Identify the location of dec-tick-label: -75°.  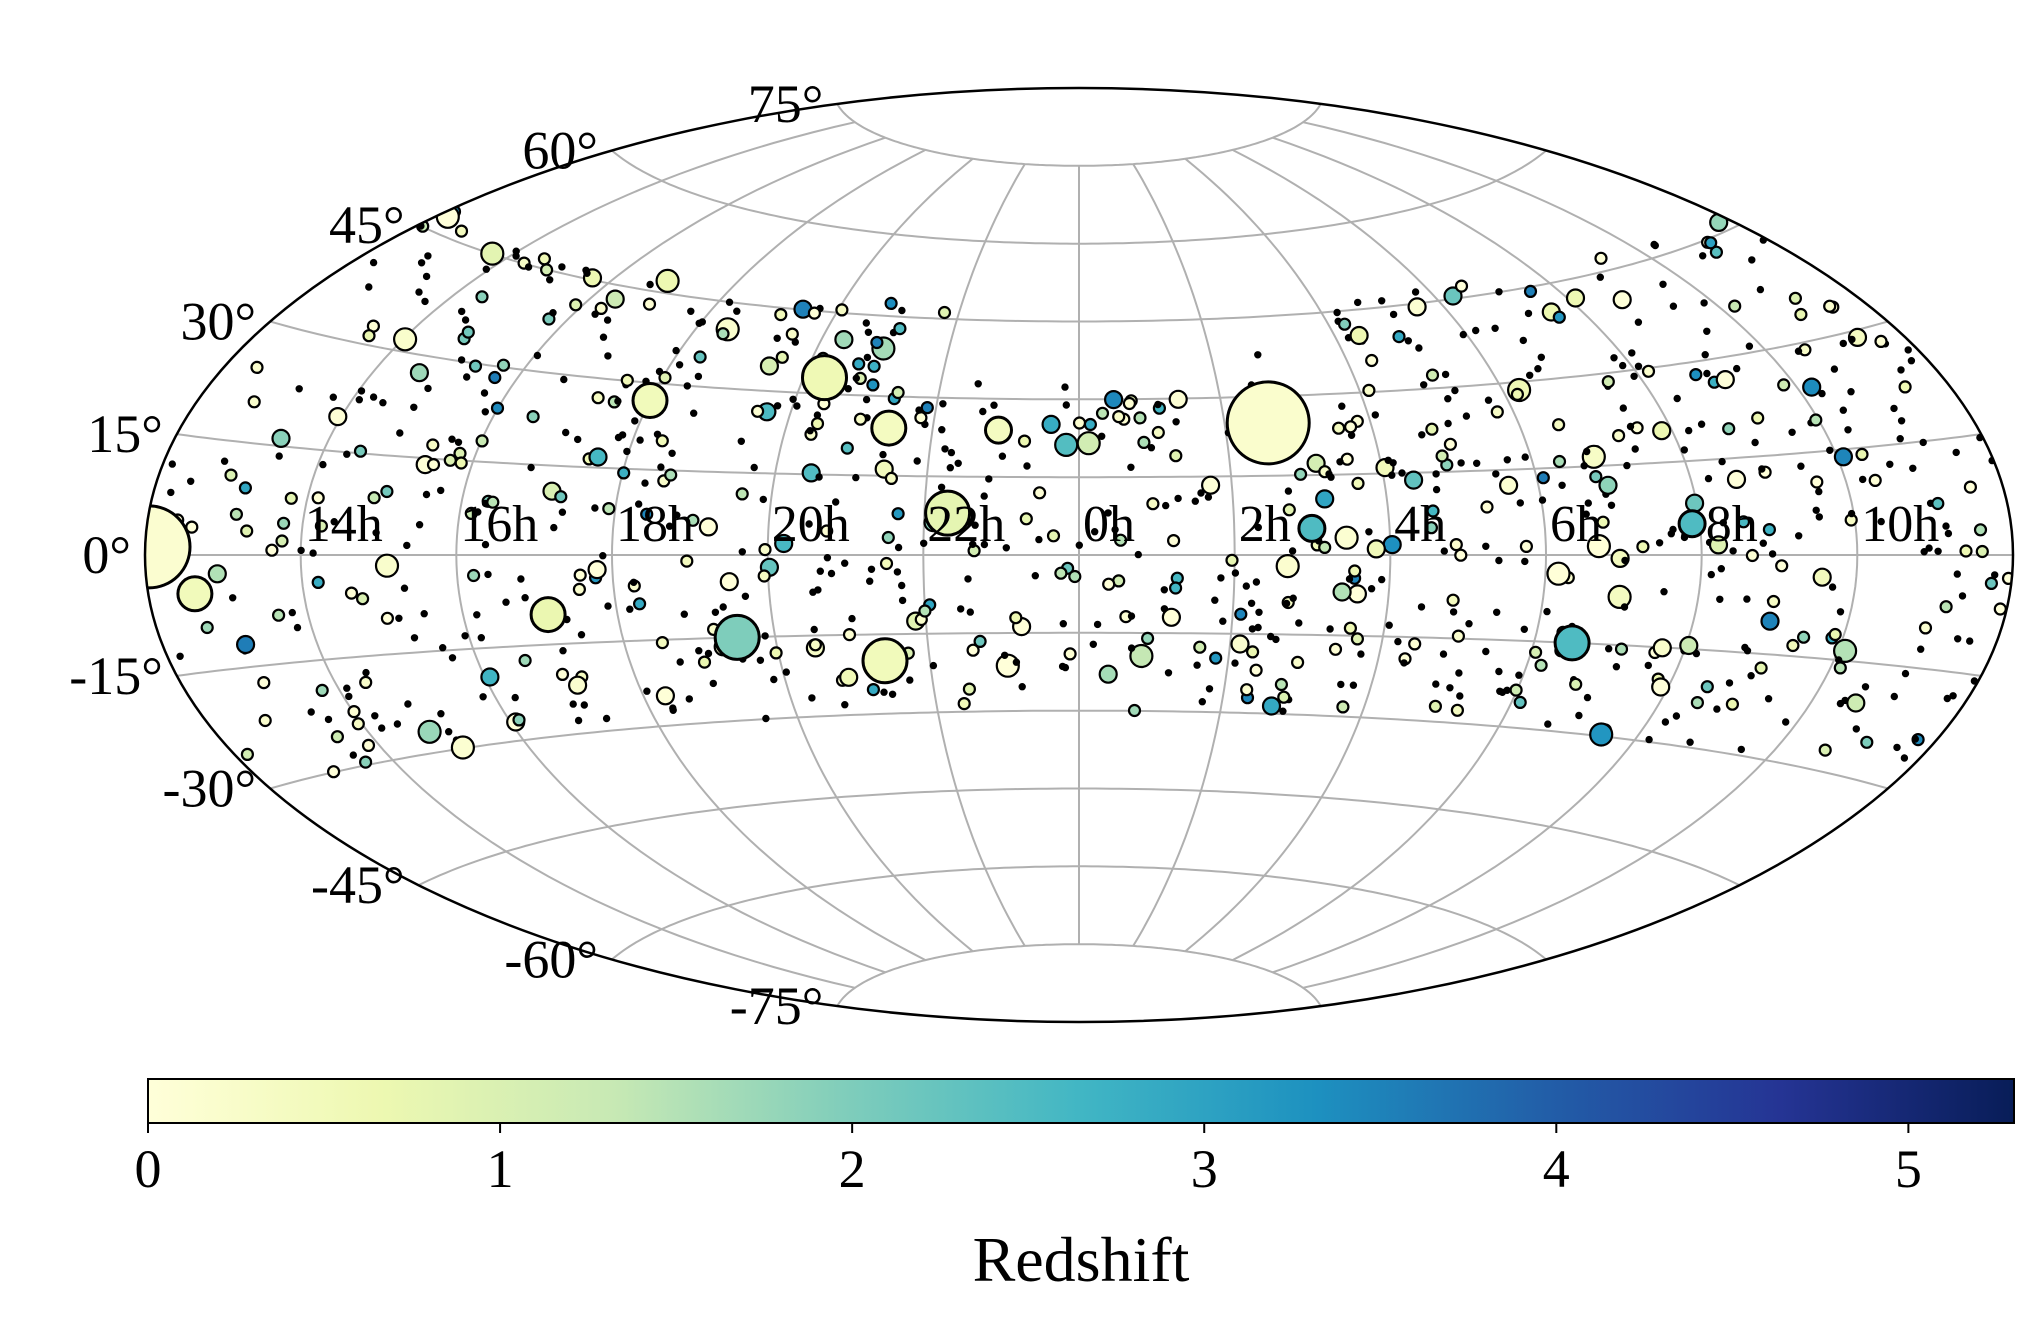
(777, 1006).